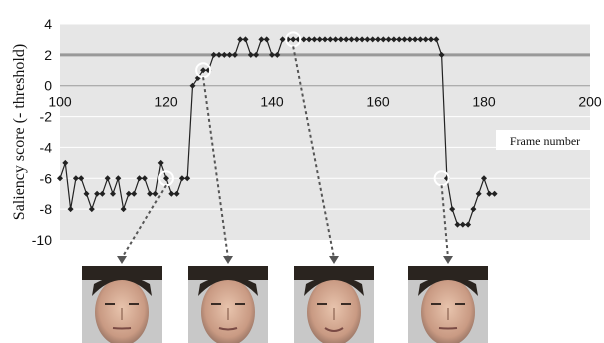 This screenshot has height=343, width=604. I want to click on y-tick-label: -6, so click(46, 178).